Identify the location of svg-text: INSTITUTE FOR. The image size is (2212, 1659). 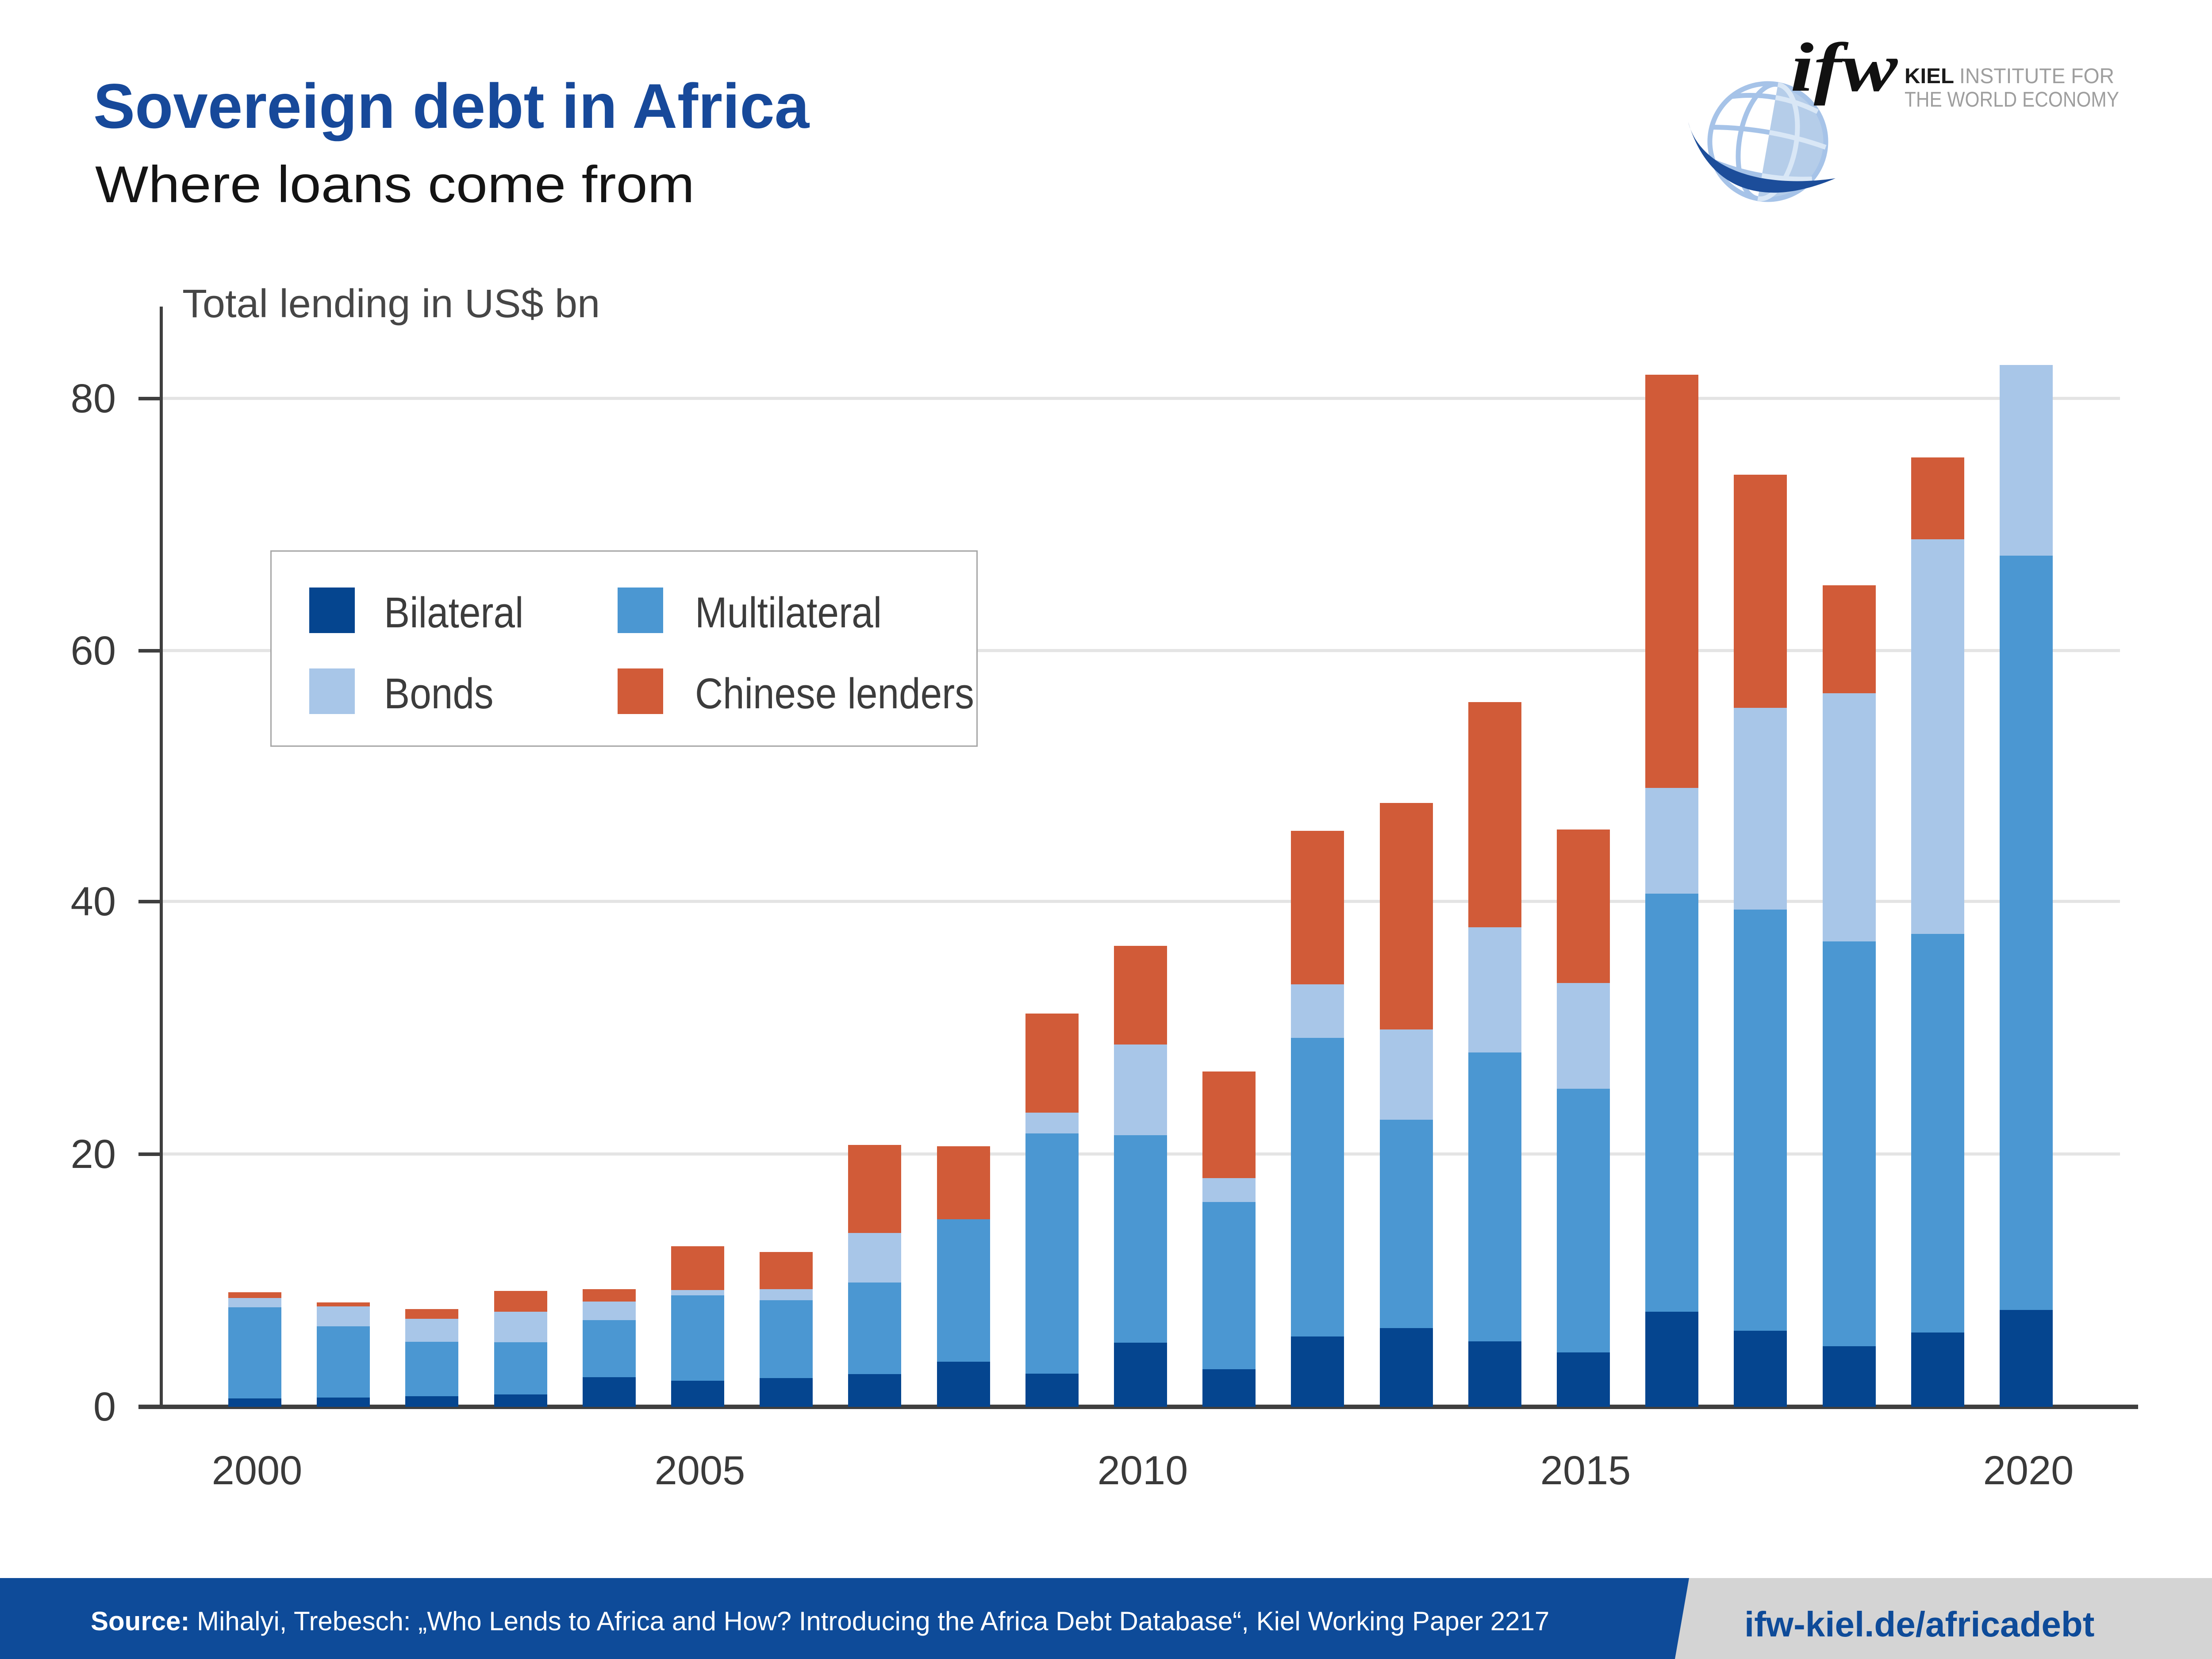
(2037, 76).